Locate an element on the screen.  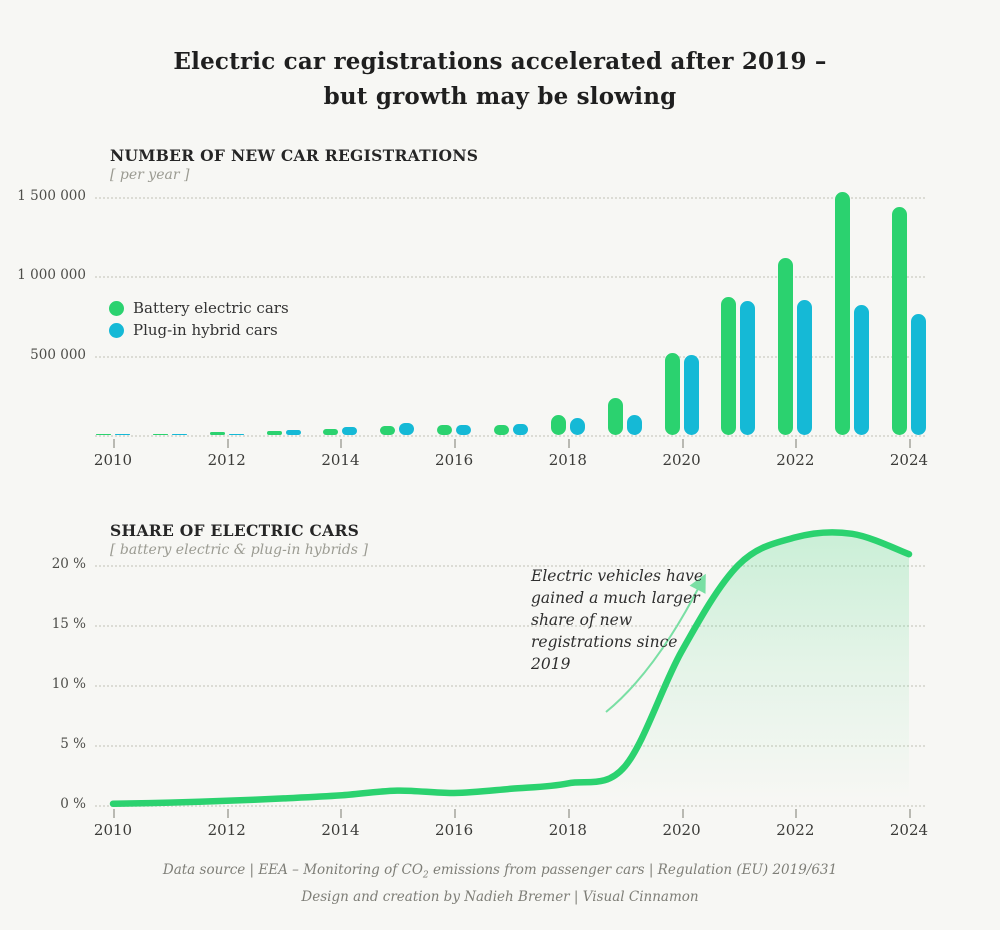
reg-x-axis-label-2010: 2010 is located at coordinates (113, 460).